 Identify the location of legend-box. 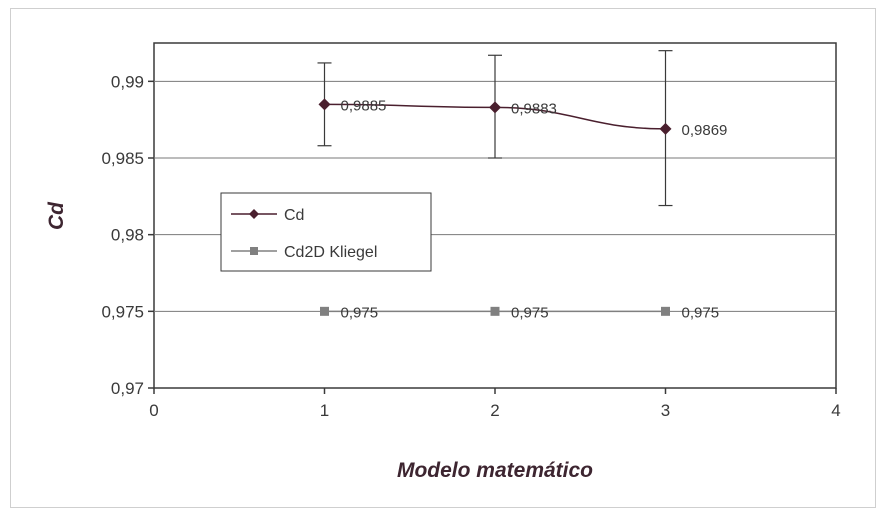
(326, 232).